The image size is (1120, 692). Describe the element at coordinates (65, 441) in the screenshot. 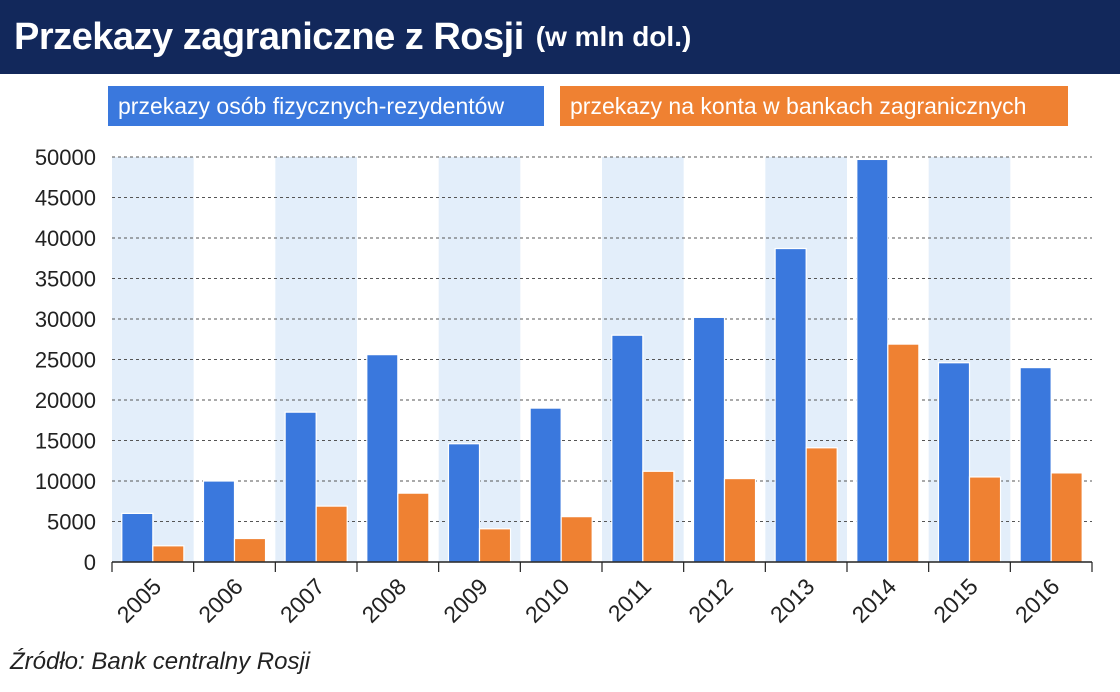

I see `y-tick-label: 15000` at that location.